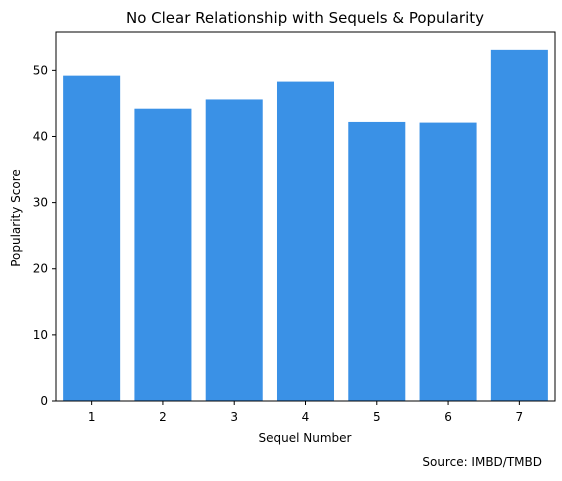  Describe the element at coordinates (305, 438) in the screenshot. I see `x-axis-label: Sequel Number` at that location.